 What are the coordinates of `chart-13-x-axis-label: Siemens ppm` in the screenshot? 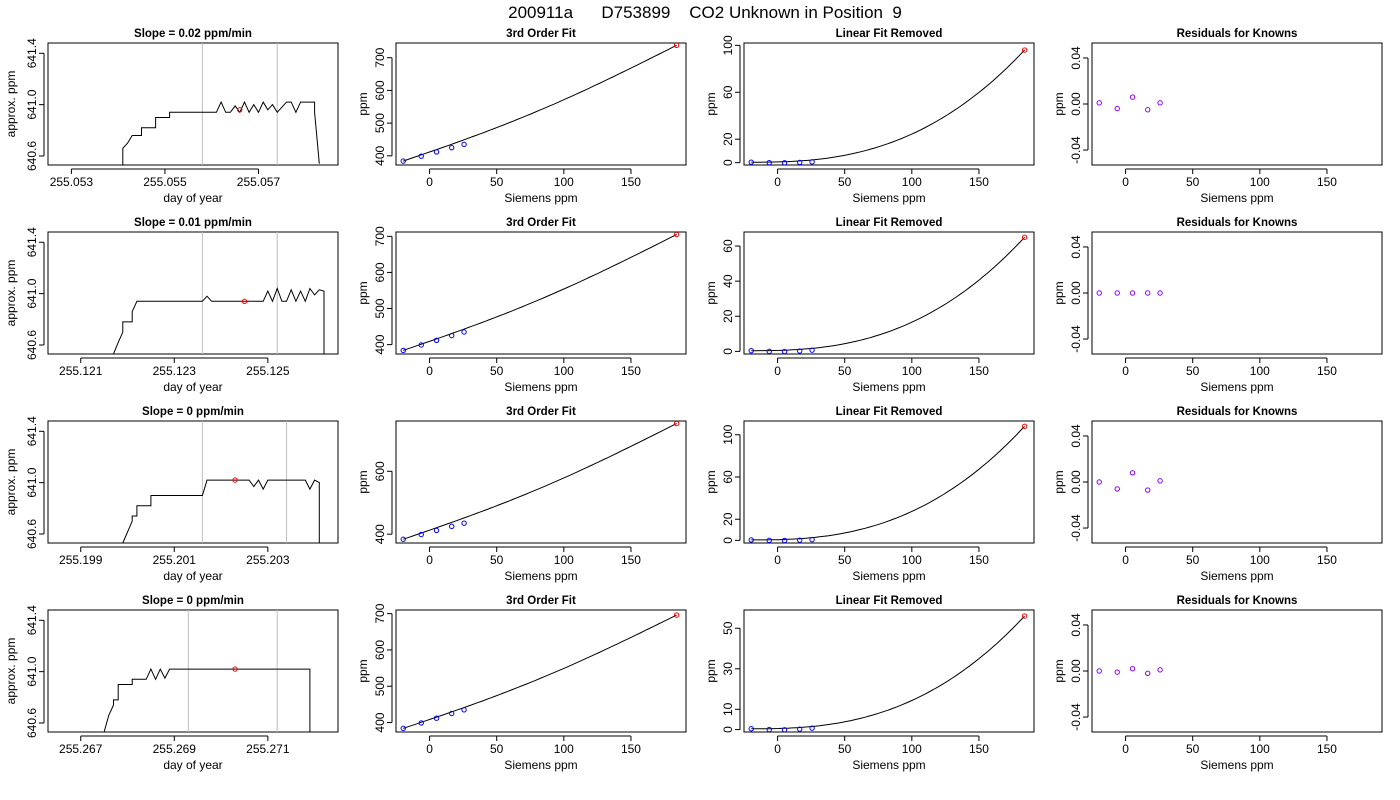 It's located at (540, 765).